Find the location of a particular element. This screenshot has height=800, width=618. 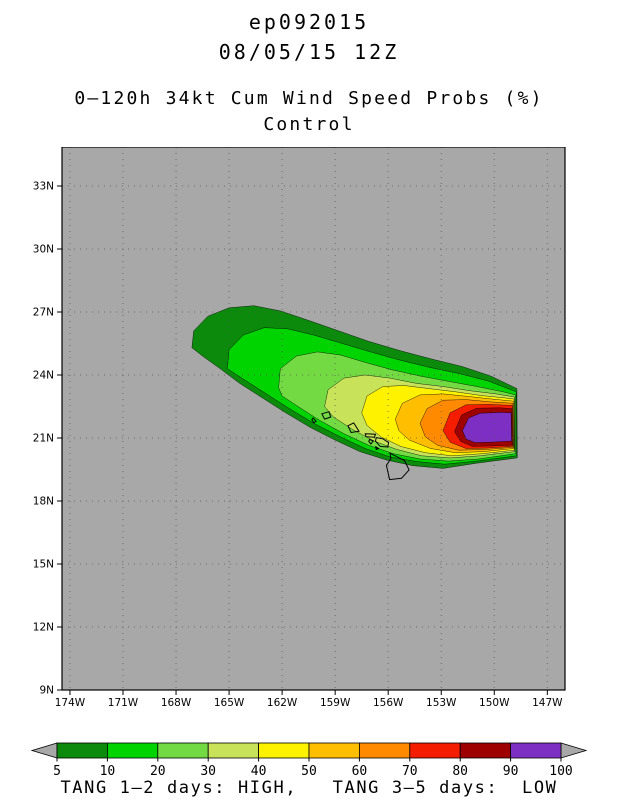

island-lanai is located at coordinates (371, 441).